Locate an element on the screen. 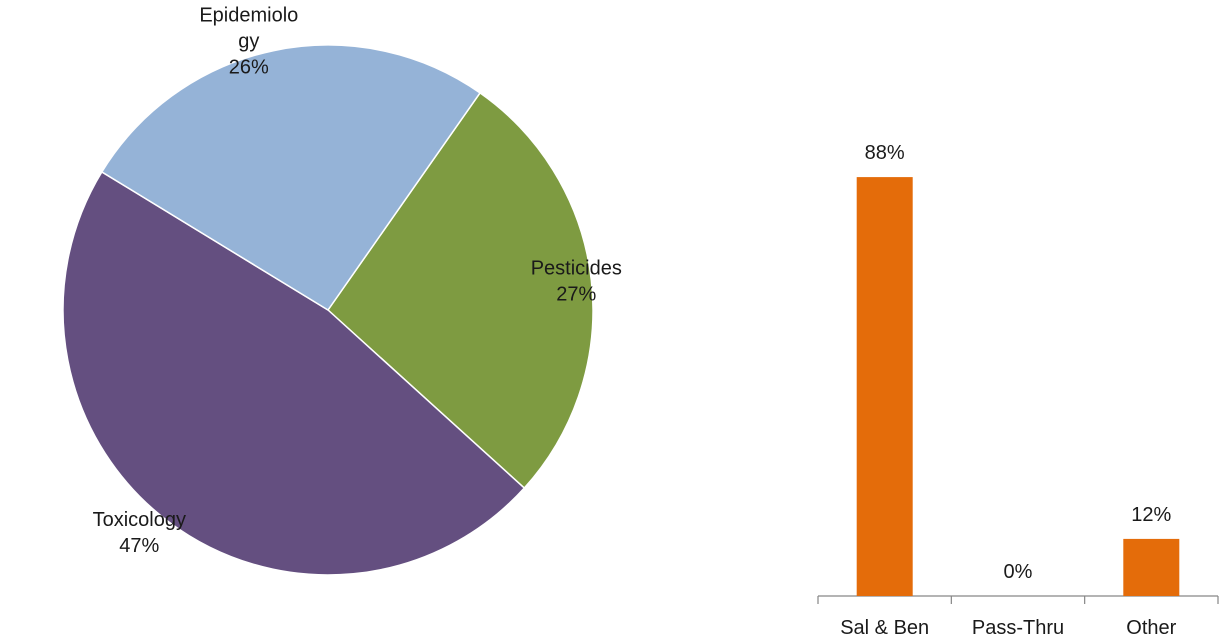  bar-value-label-1: 0% is located at coordinates (1018, 572).